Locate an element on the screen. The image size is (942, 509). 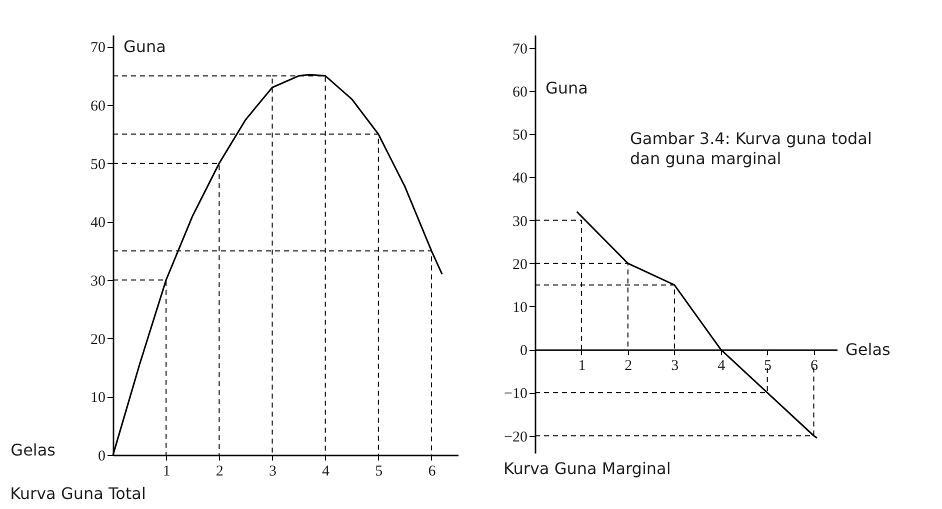
y-tick-label: −20 is located at coordinates (516, 437).